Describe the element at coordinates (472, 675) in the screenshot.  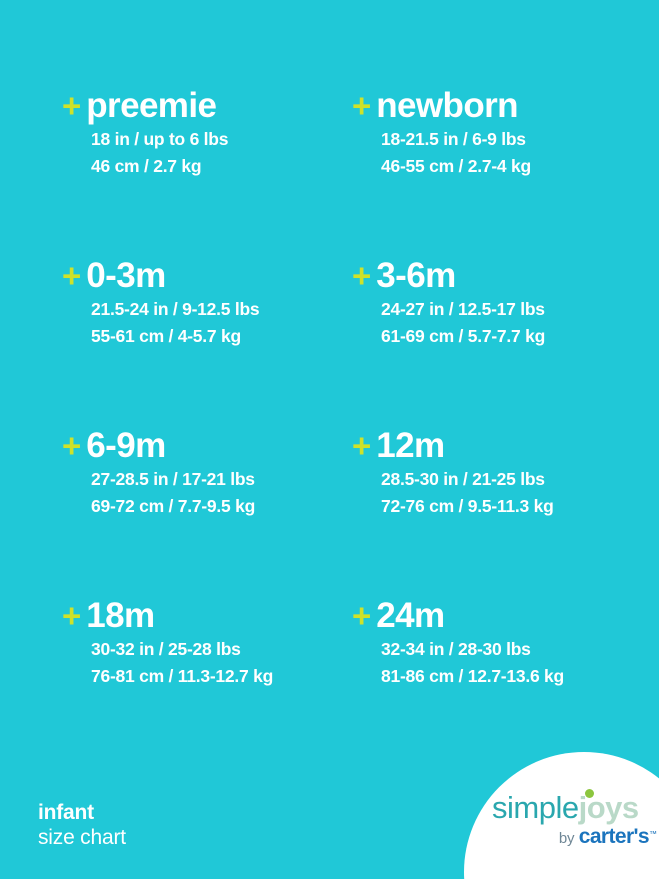
I see `size-measurement-metric: 81-86 cm / 12.7-13.6 kg` at that location.